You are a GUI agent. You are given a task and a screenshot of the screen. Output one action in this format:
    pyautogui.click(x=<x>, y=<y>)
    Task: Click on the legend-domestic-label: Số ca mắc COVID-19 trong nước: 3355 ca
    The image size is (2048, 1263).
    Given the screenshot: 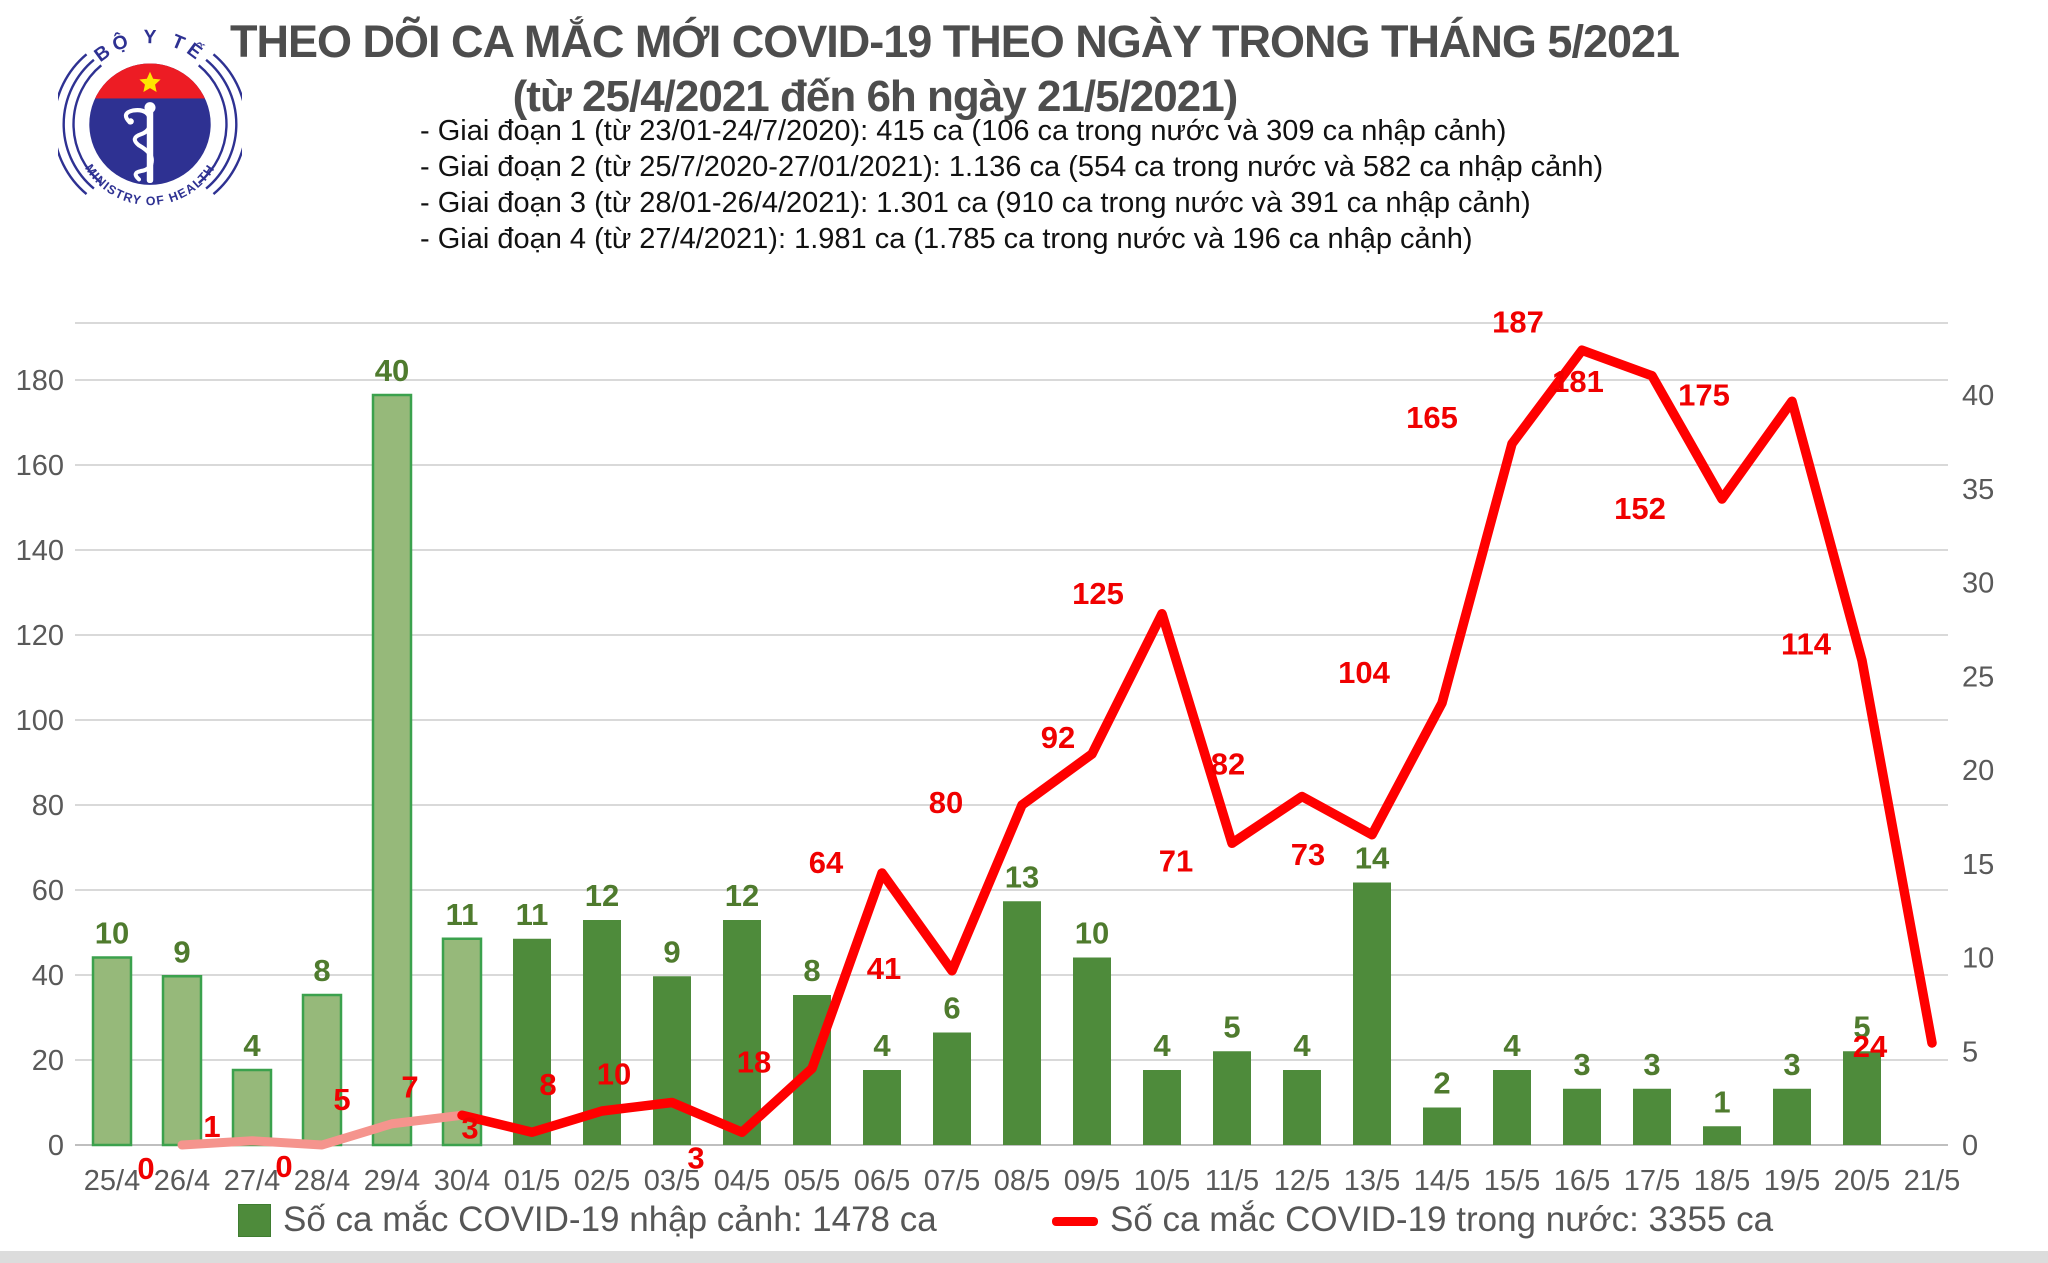 What is the action you would take?
    pyautogui.click(x=1442, y=1219)
    